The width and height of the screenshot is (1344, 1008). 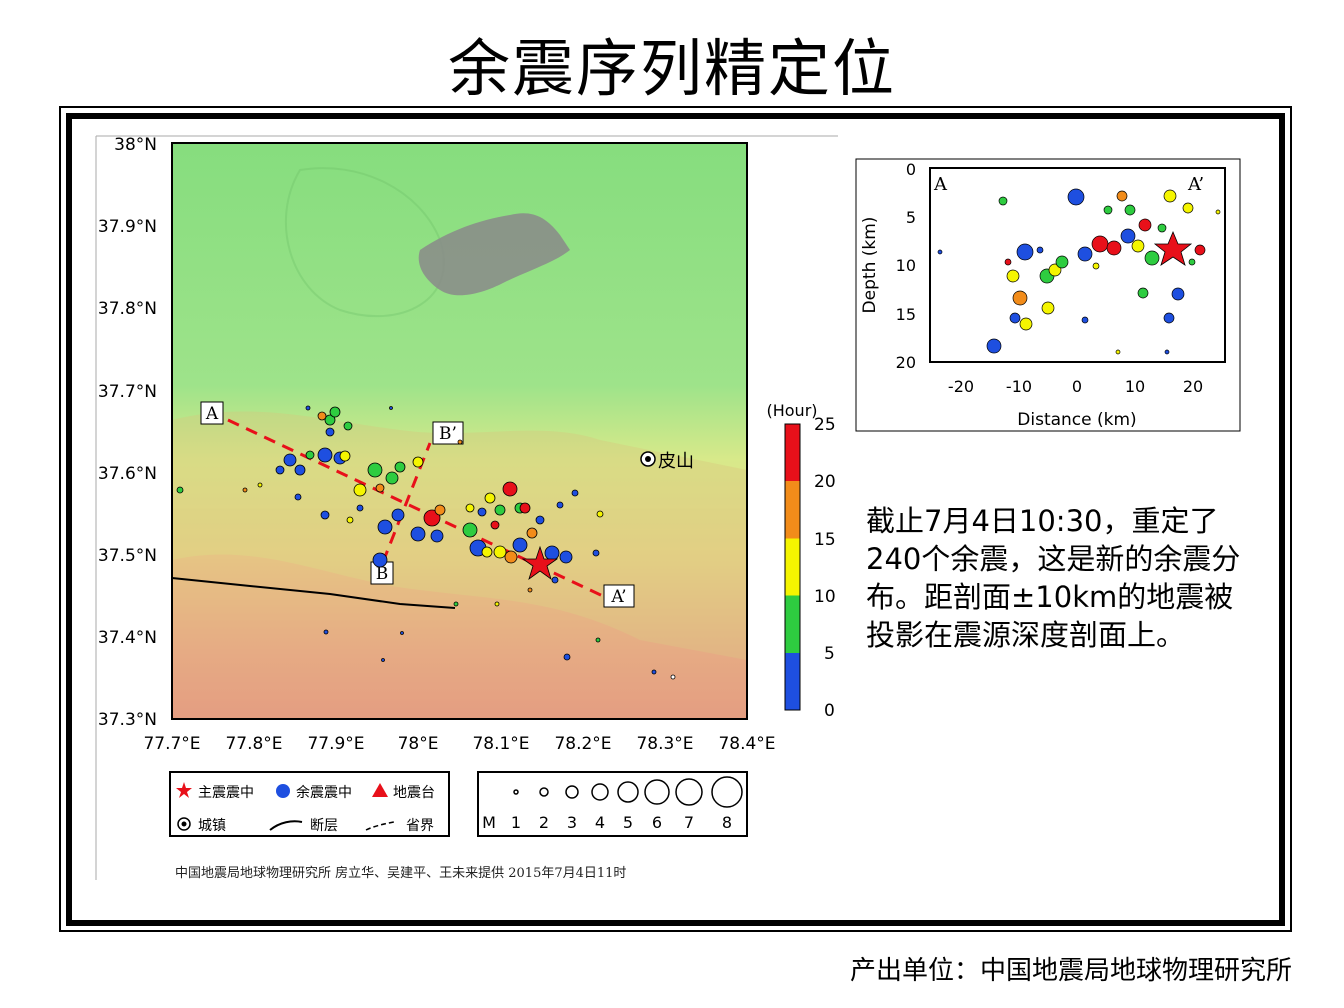 What do you see at coordinates (800, 561) in the screenshot?
I see `time-colorbar: (Hour) 25 20 15 10 5 0` at bounding box center [800, 561].